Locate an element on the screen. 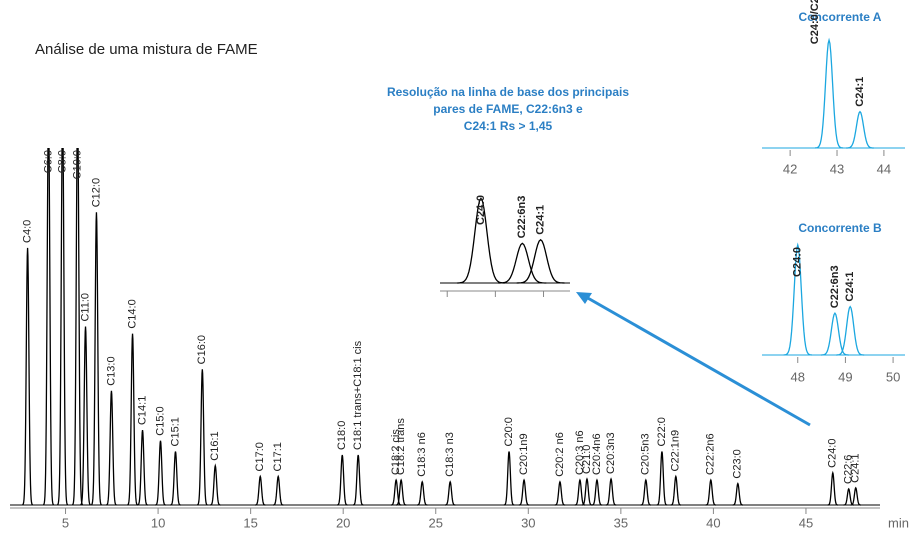 The image size is (910, 535). x-tick-label: 45 is located at coordinates (806, 522).